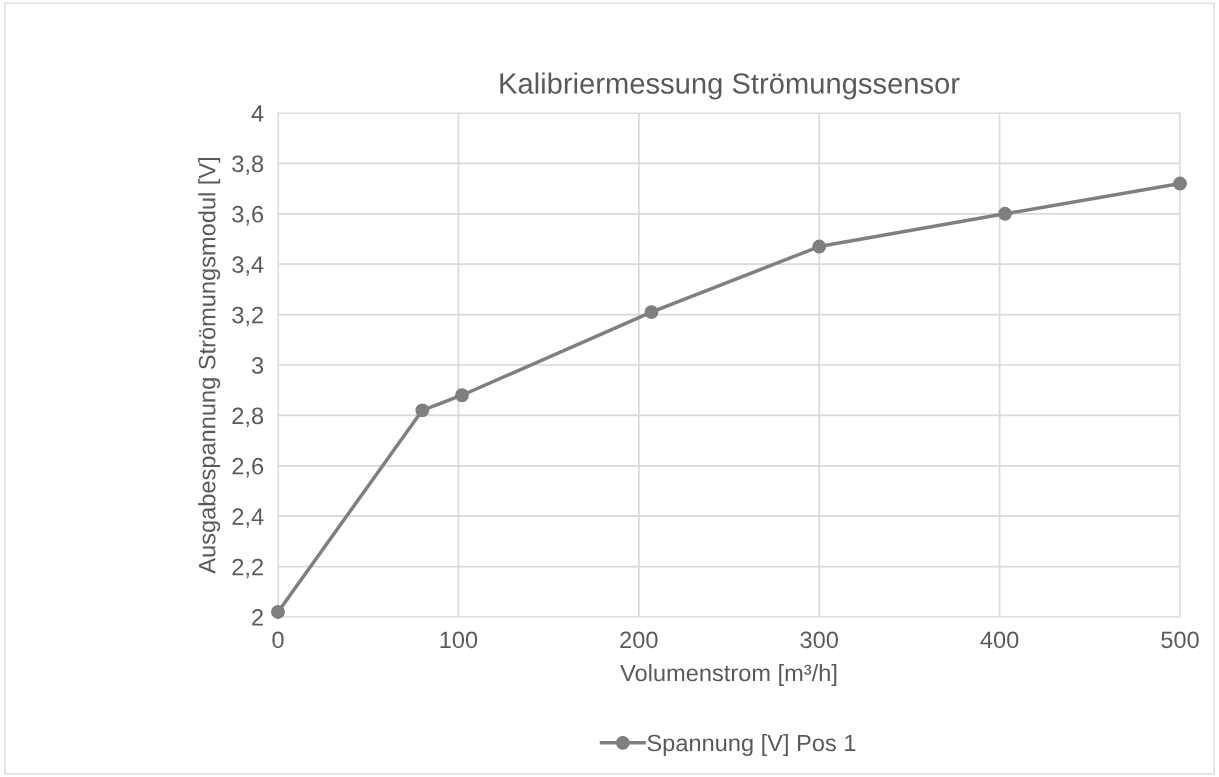 The height and width of the screenshot is (777, 1219). Describe the element at coordinates (257, 113) in the screenshot. I see `y-tick-label: 4` at that location.